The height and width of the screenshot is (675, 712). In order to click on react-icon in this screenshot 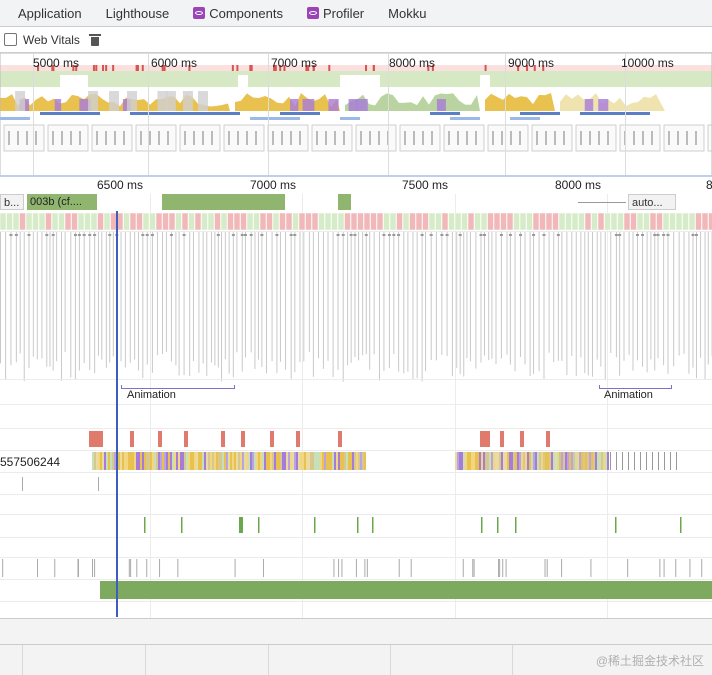, I will do `click(313, 13)`.